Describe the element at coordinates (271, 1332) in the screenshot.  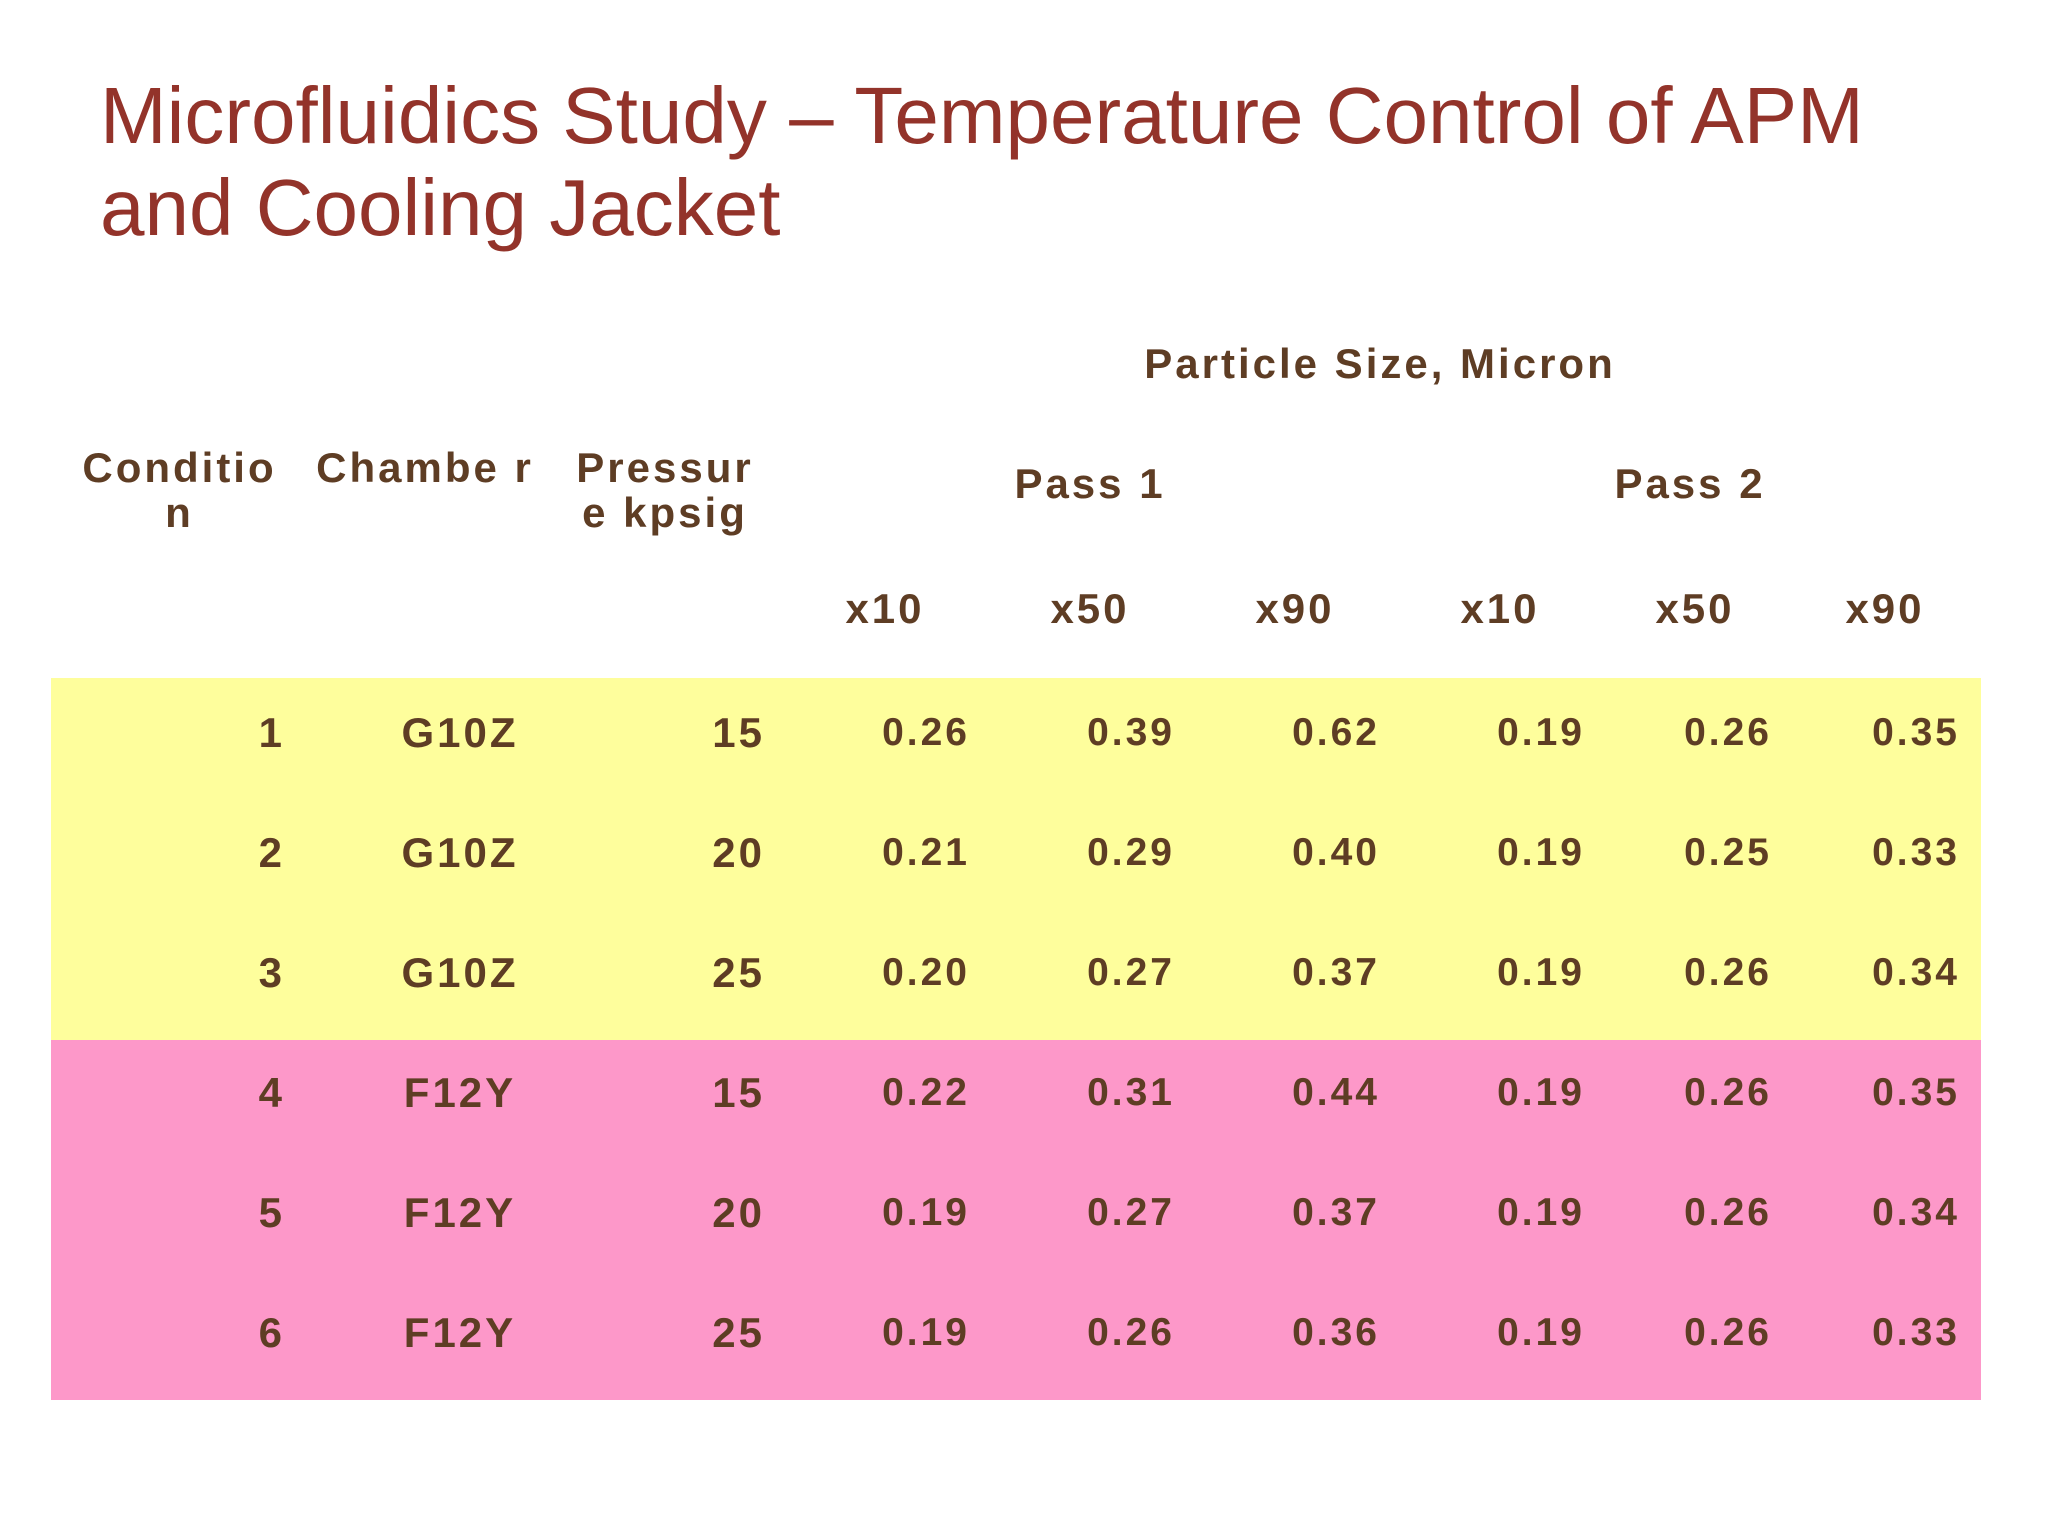
I see `condition-cell: 6` at that location.